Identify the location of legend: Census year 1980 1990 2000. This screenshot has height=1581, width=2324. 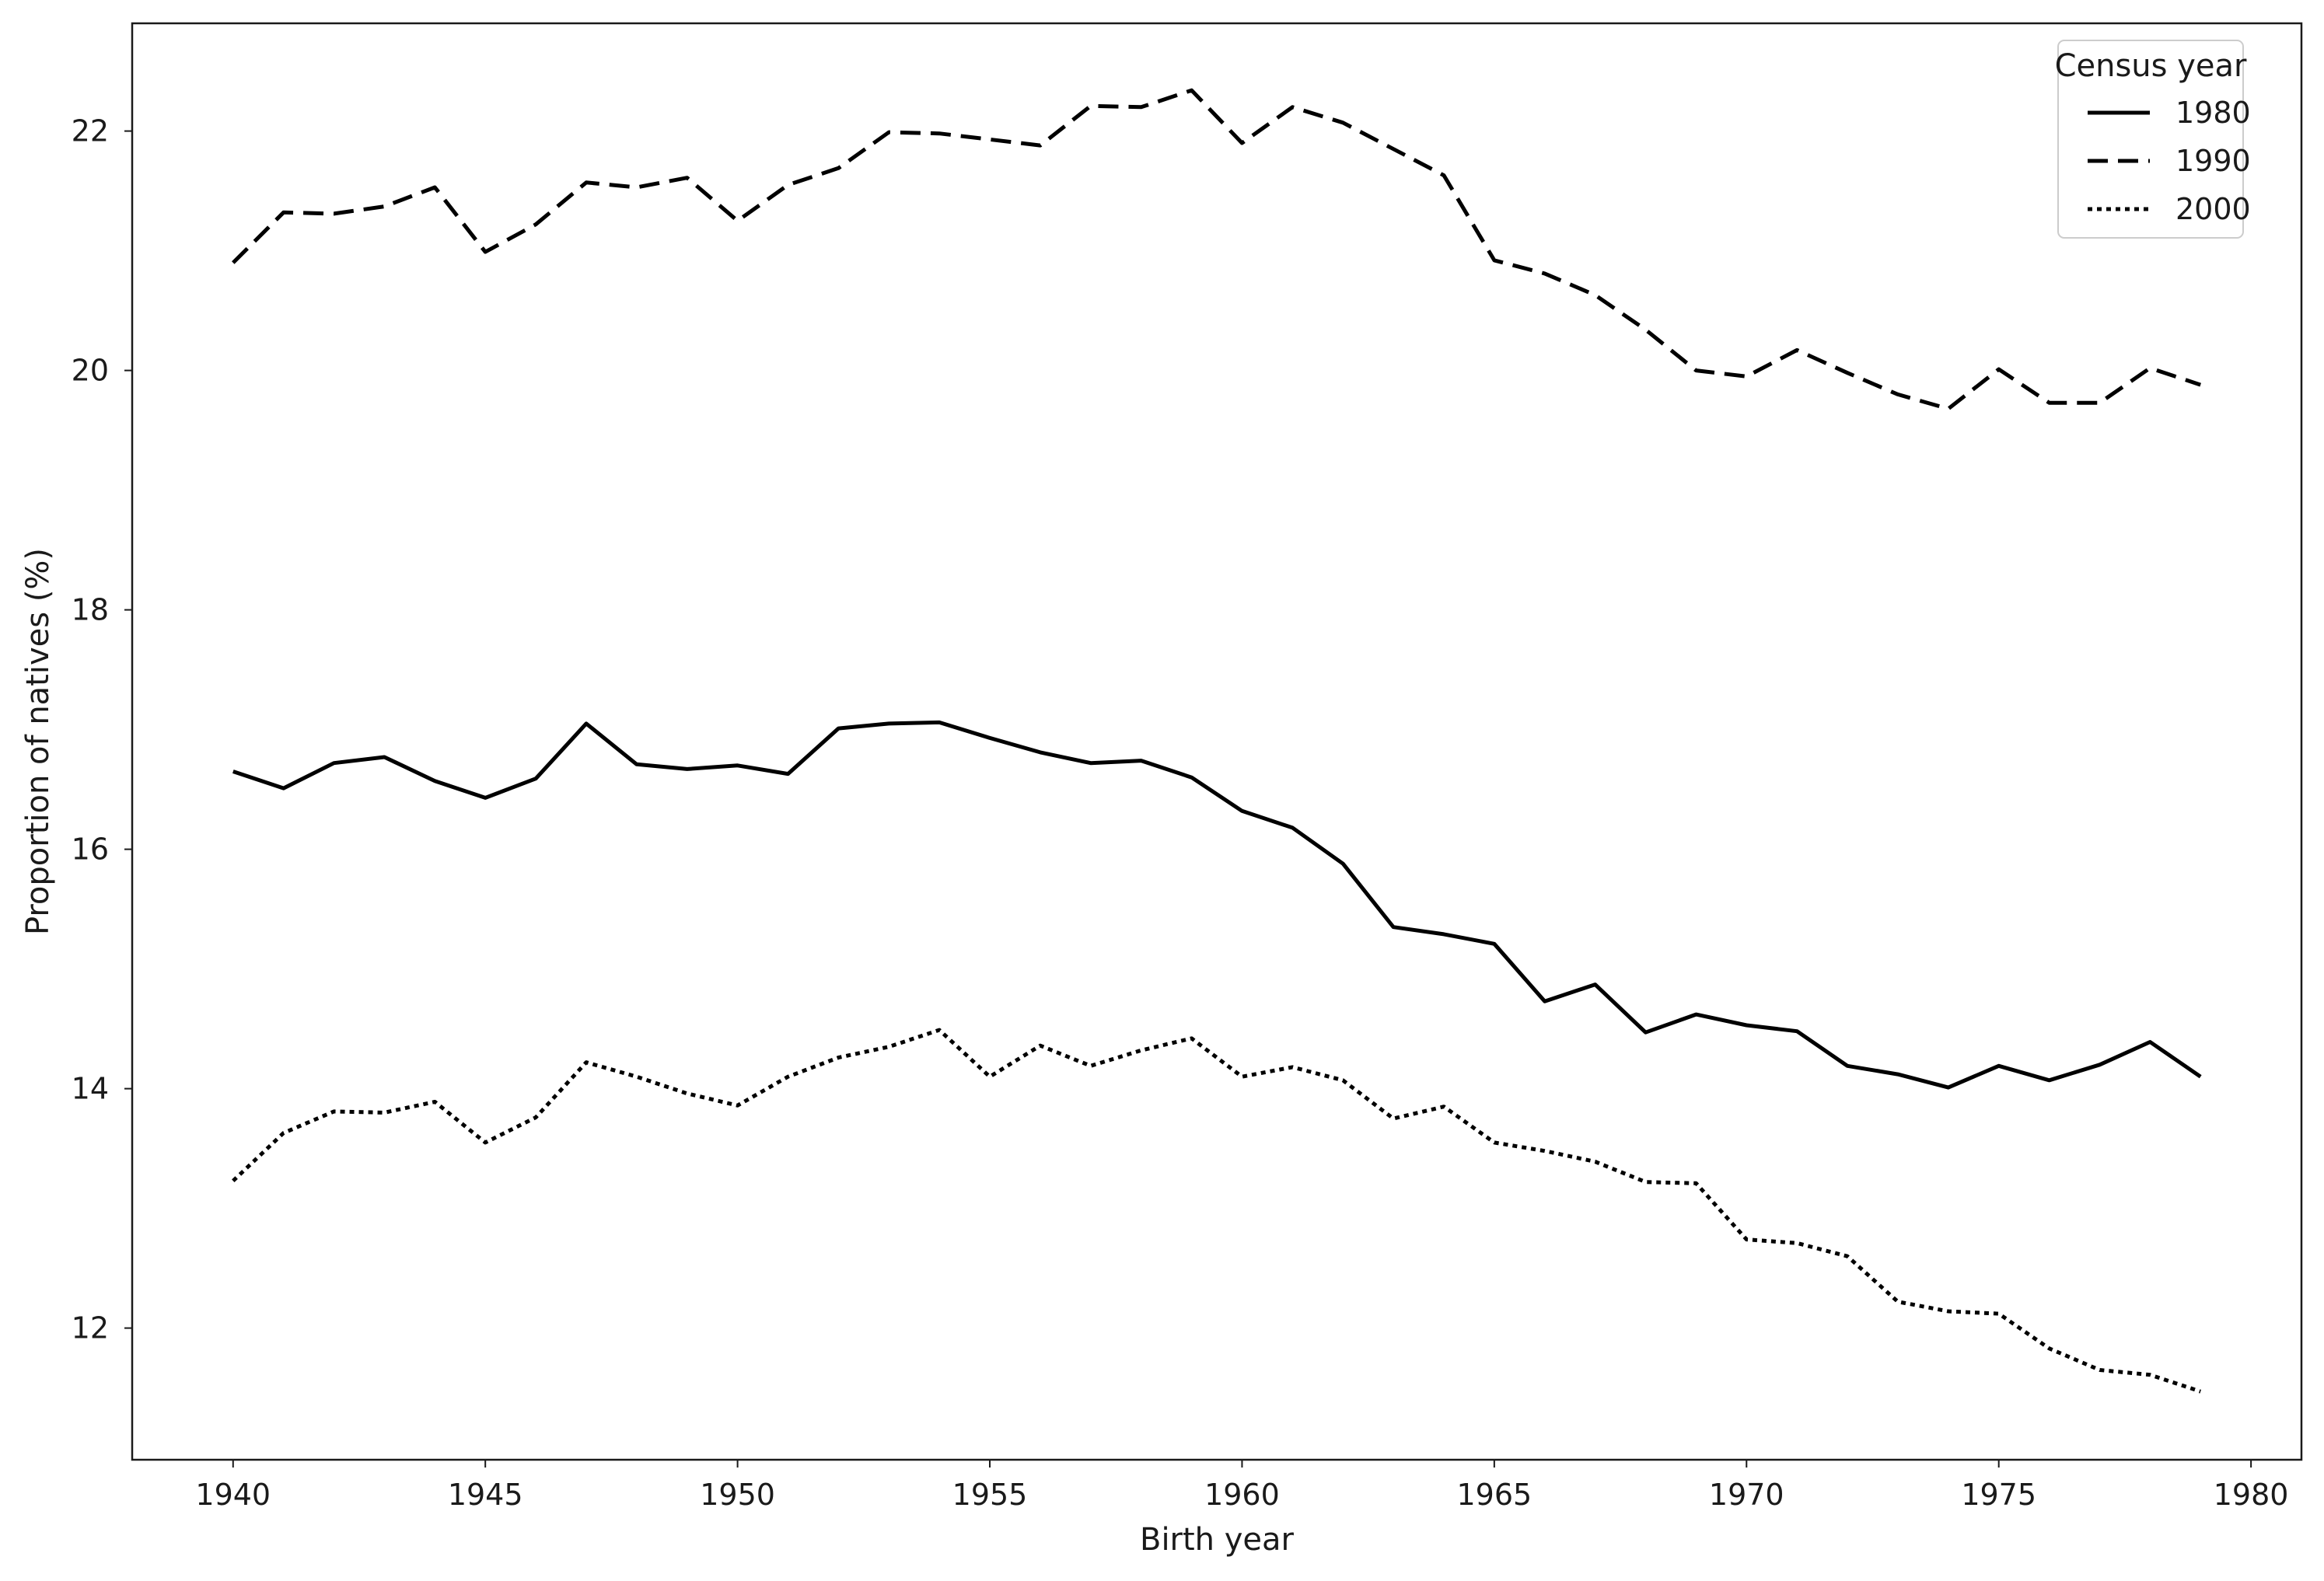
(2153, 139).